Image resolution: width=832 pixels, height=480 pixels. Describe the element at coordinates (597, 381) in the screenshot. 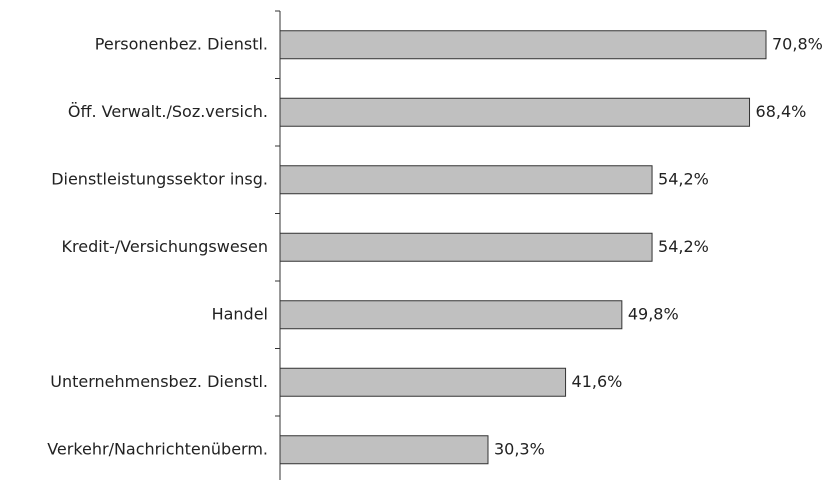

I see `value-label: 41,6%` at that location.